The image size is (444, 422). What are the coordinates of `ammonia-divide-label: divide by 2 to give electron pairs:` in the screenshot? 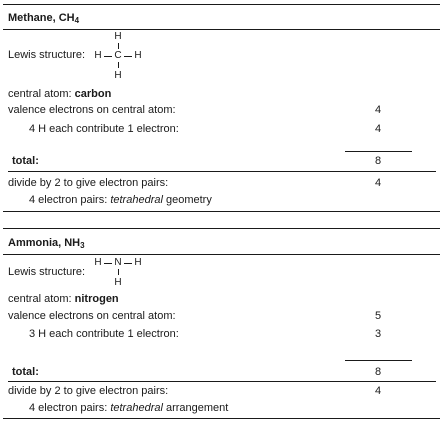 It's located at (88, 391).